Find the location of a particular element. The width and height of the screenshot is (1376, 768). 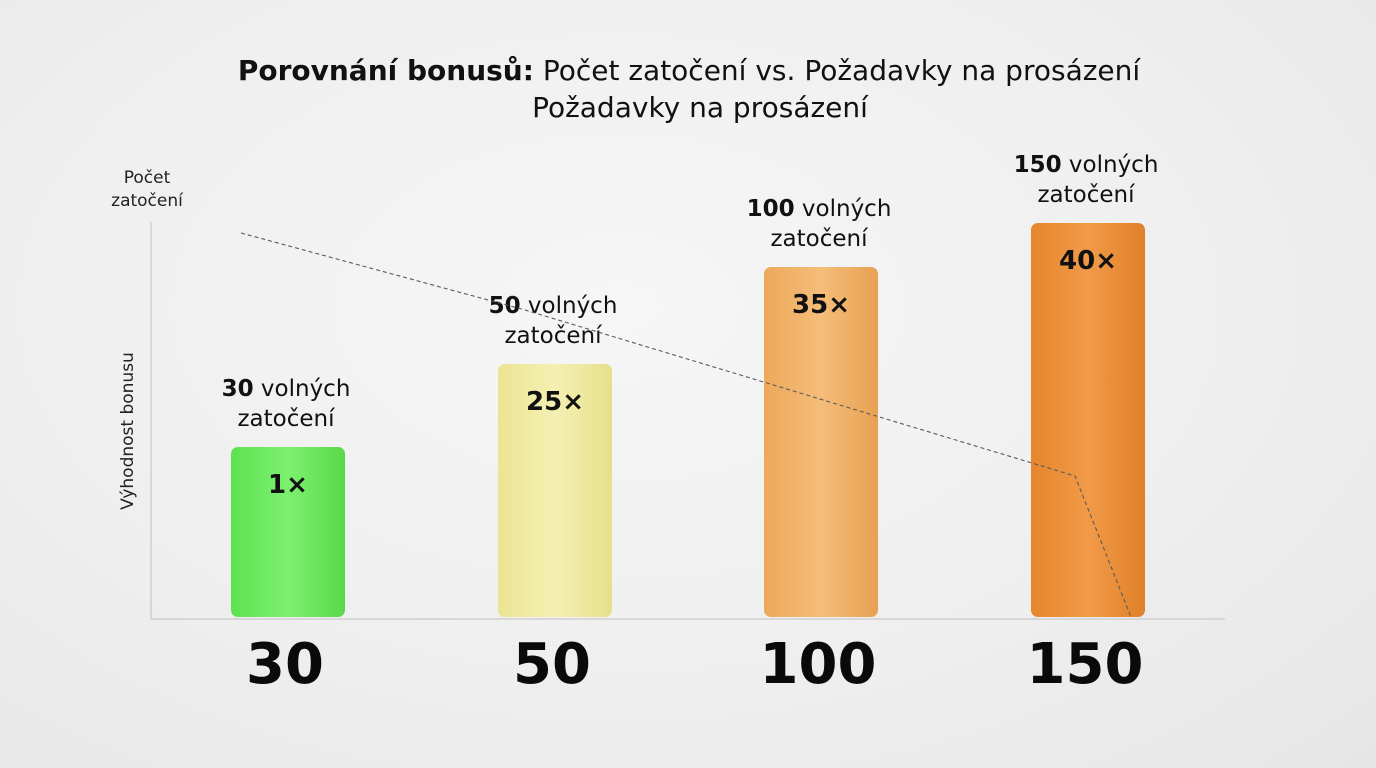

y-axis-top-label-line1: Počet is located at coordinates (147, 178).